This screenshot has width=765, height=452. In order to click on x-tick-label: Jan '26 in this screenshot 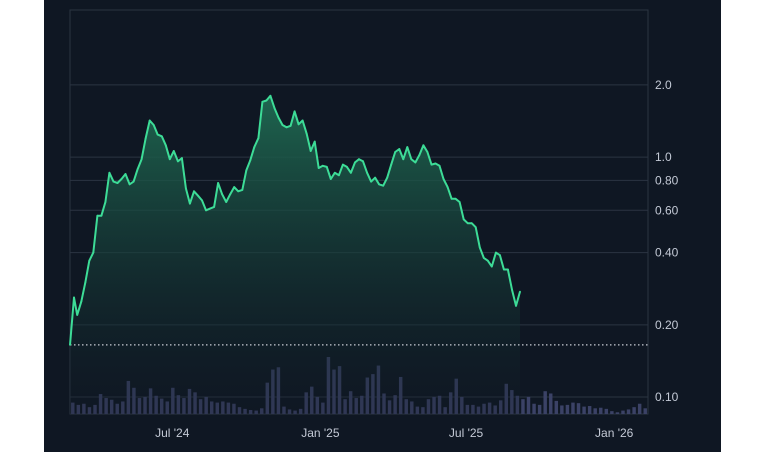, I will do `click(614, 433)`.